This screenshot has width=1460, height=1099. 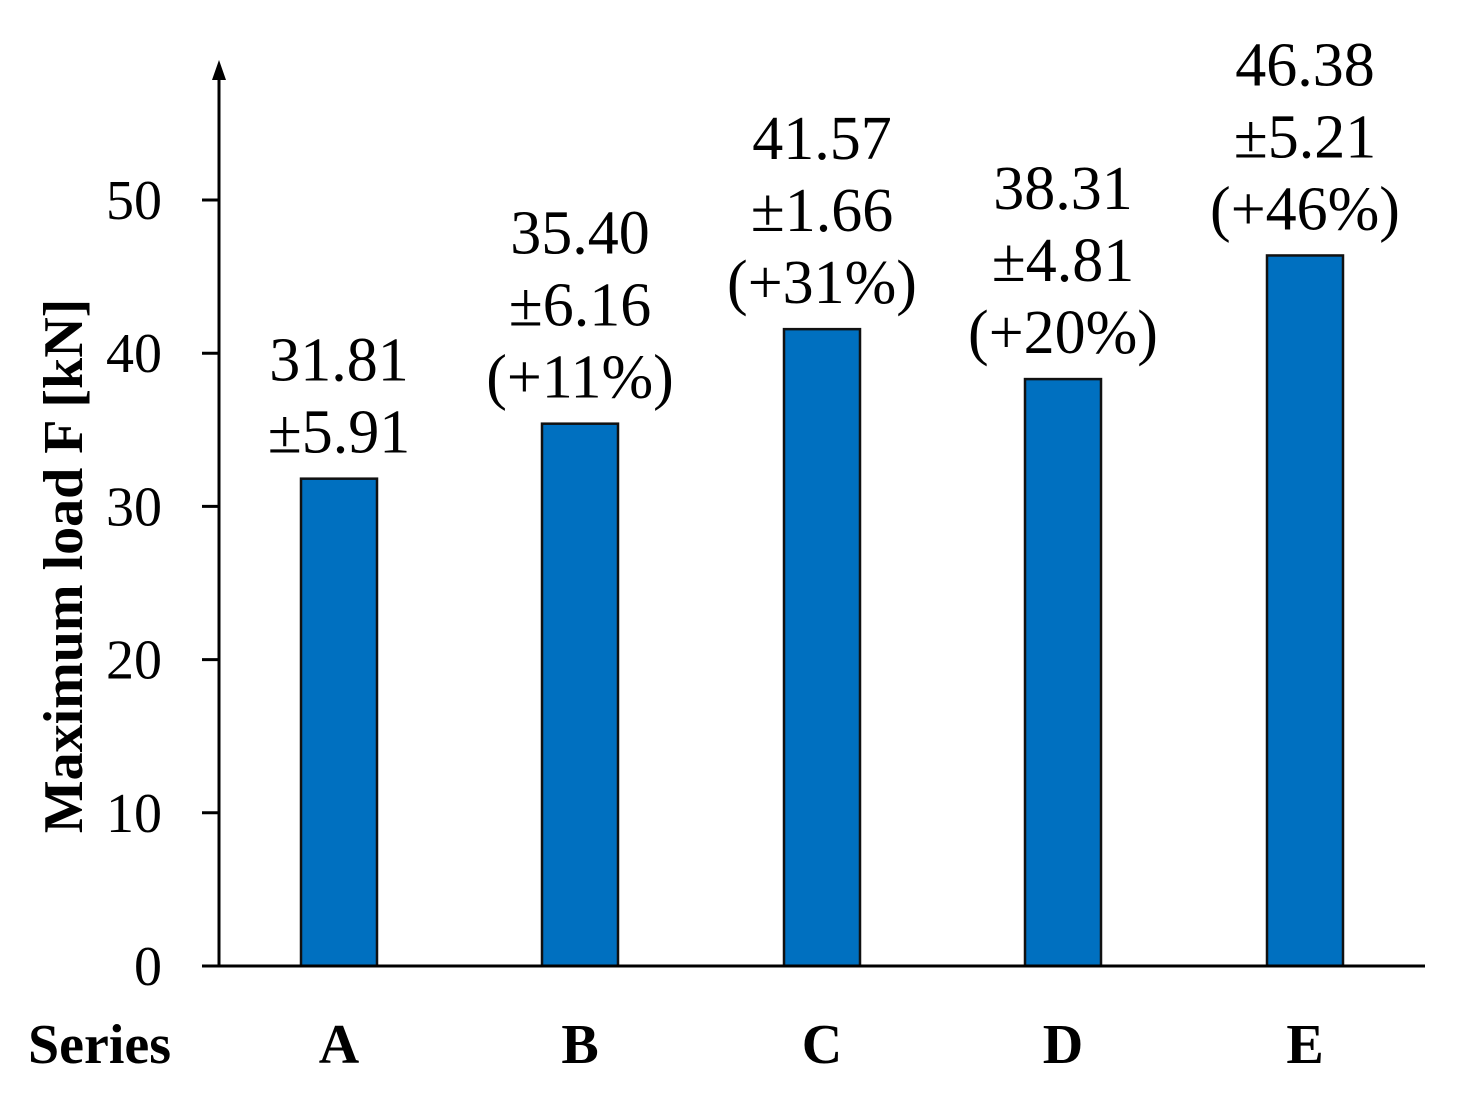 I want to click on x-axis-label: Series, so click(x=99, y=1045).